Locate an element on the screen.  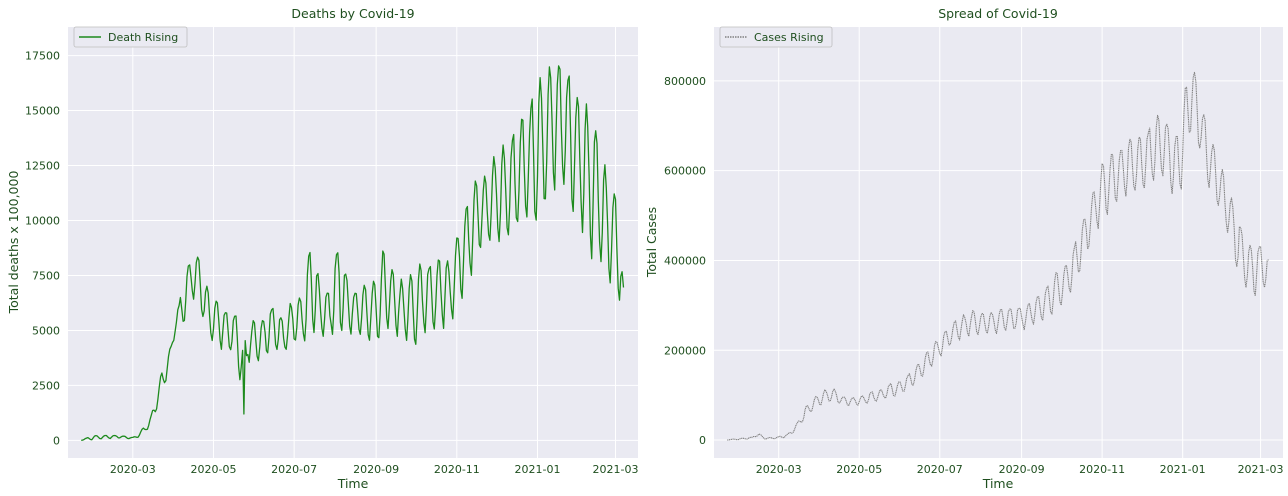
cases-x-tick-label: 2020-09 is located at coordinates (1022, 469).